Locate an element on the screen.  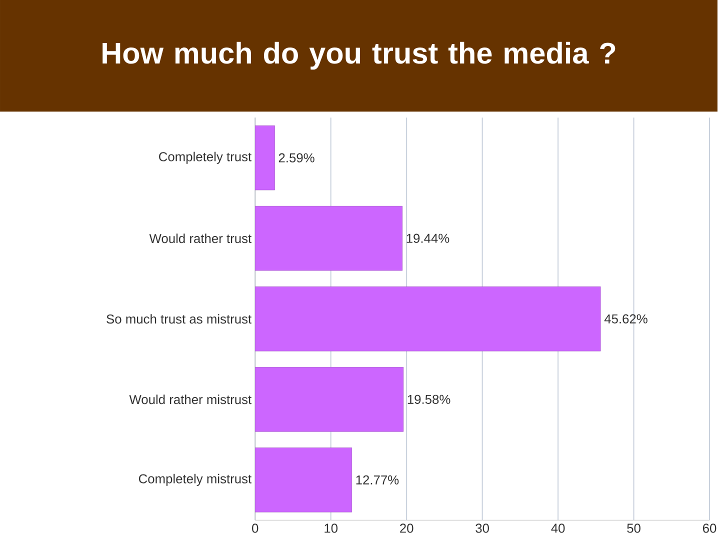
data-label: 45.62% is located at coordinates (626, 319).